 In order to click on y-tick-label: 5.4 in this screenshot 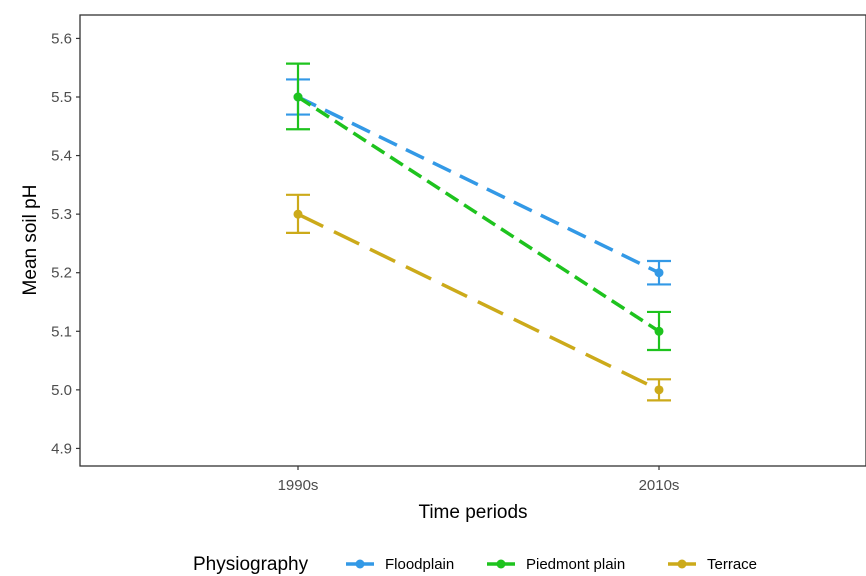, I will do `click(61, 156)`.